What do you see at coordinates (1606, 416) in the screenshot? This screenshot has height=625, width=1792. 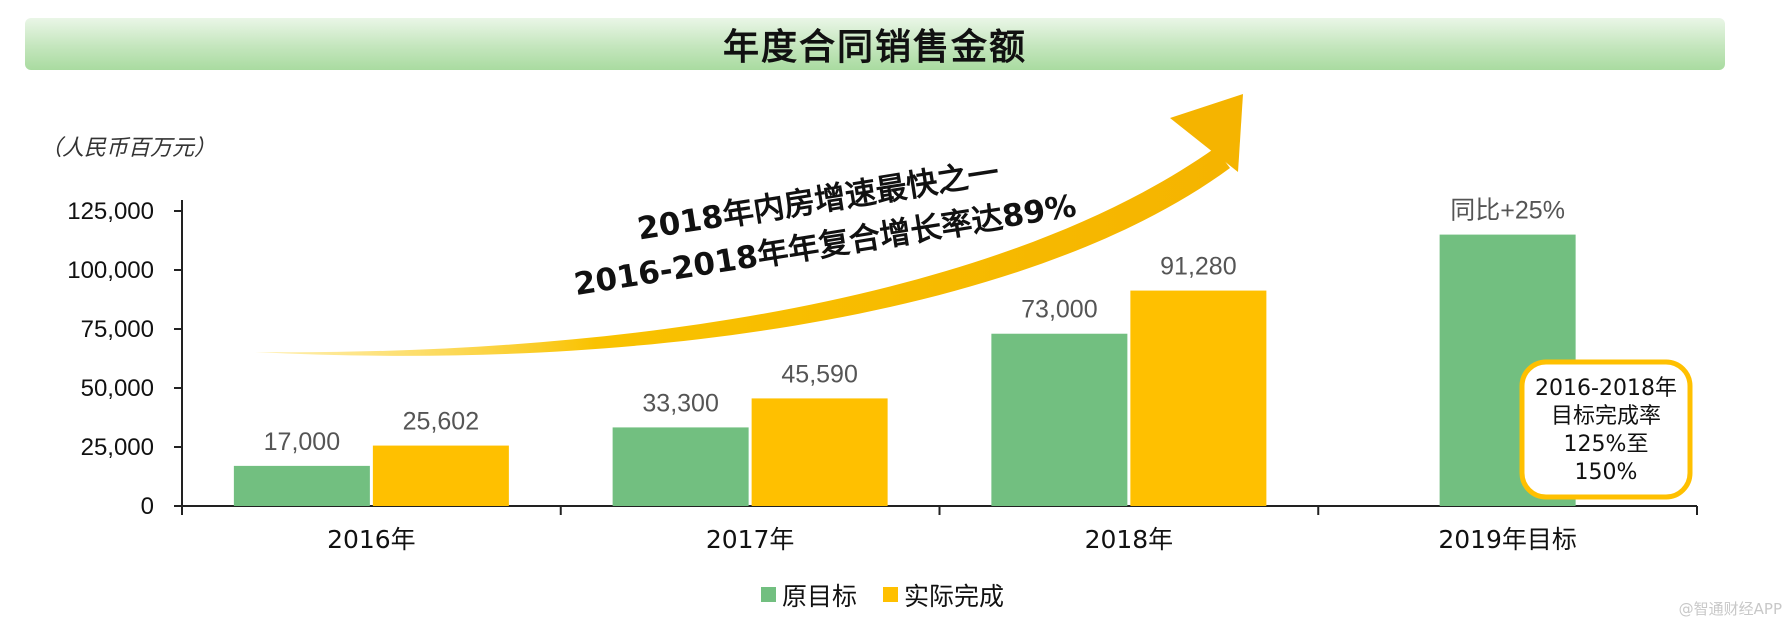 I see `callout-line2: 目标完成率` at bounding box center [1606, 416].